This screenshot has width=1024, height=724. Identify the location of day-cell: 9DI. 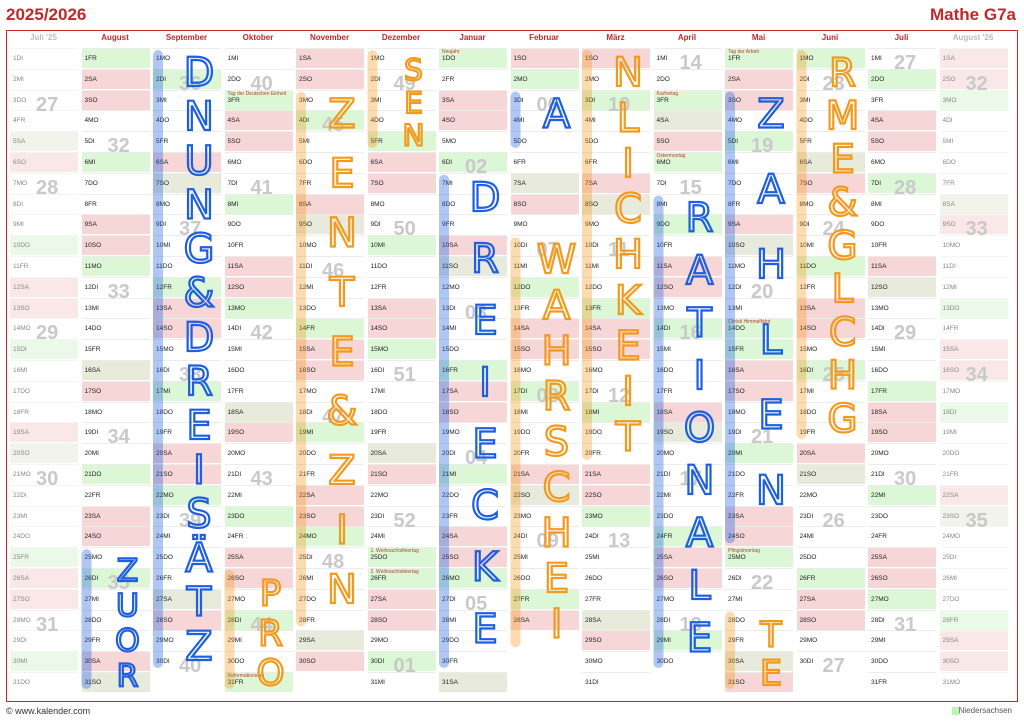
(401, 224).